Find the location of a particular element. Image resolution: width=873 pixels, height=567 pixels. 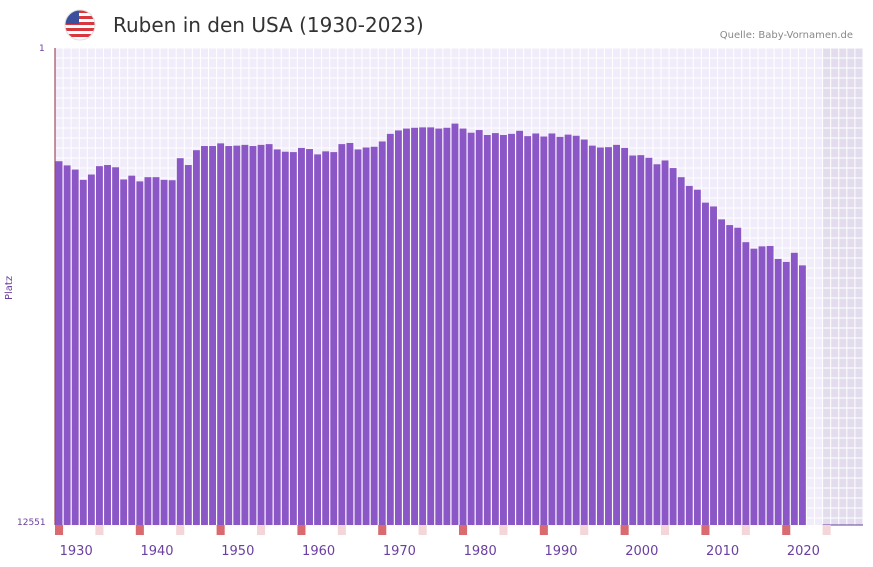

source-label: Quelle: Baby-Vornamen.de is located at coordinates (786, 35).